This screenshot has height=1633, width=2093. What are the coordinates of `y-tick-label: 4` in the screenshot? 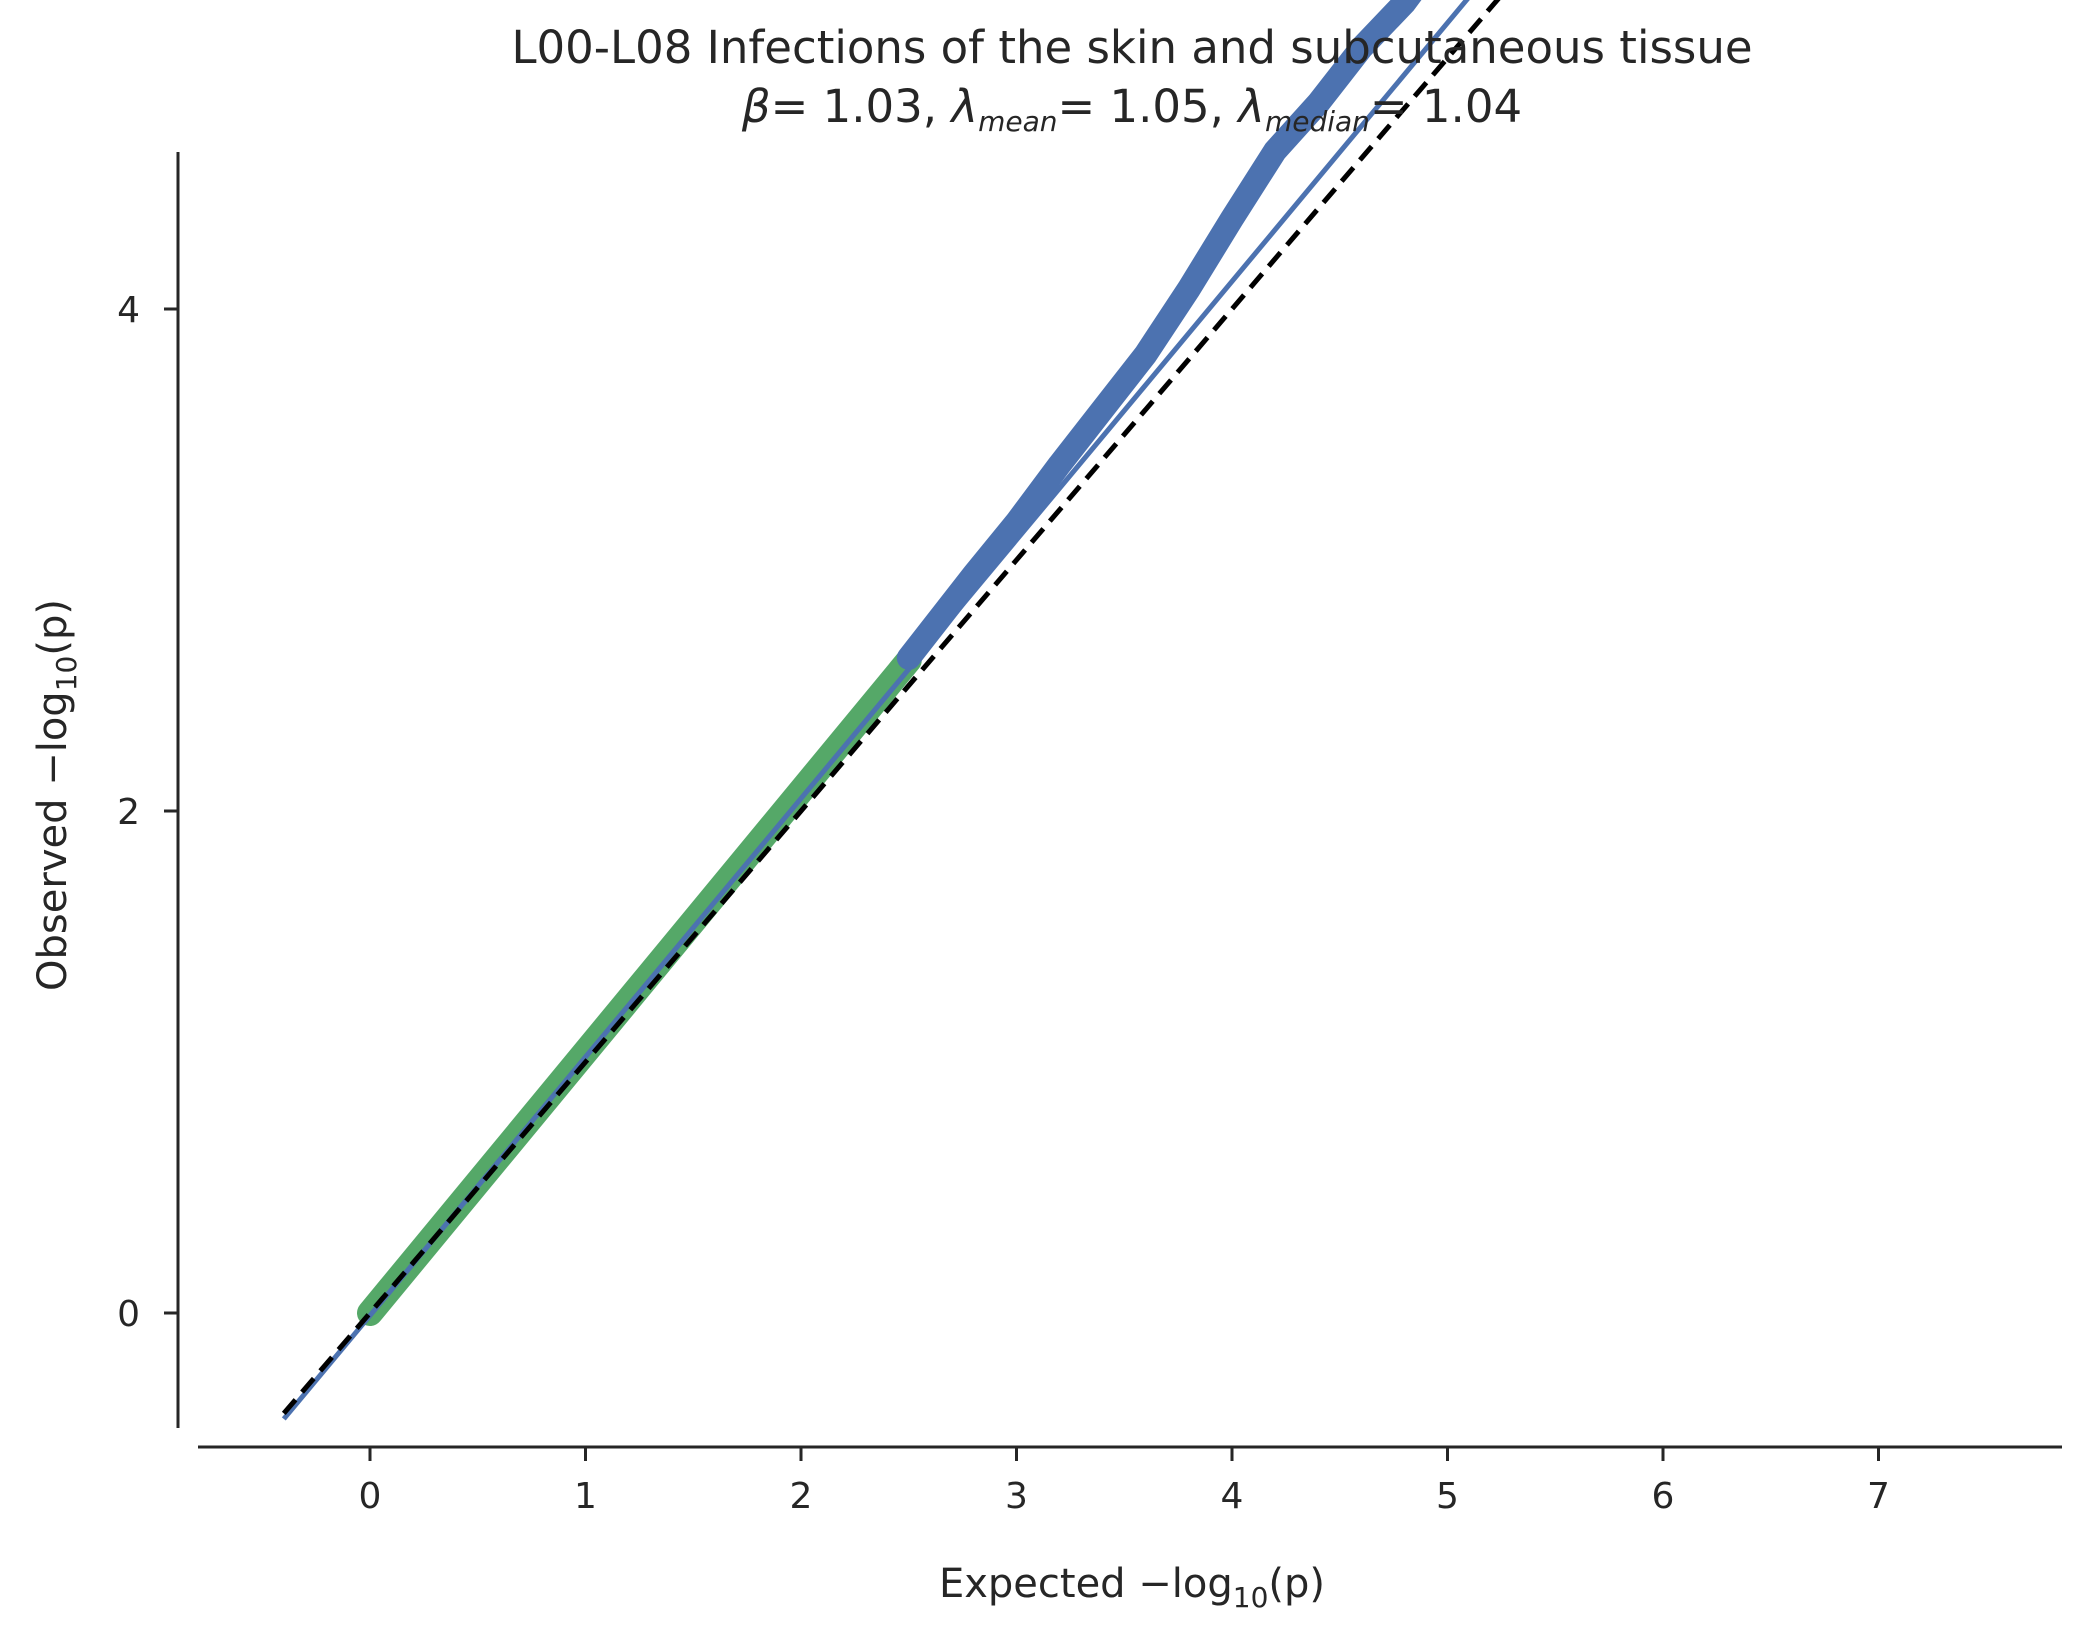 It's located at (128, 310).